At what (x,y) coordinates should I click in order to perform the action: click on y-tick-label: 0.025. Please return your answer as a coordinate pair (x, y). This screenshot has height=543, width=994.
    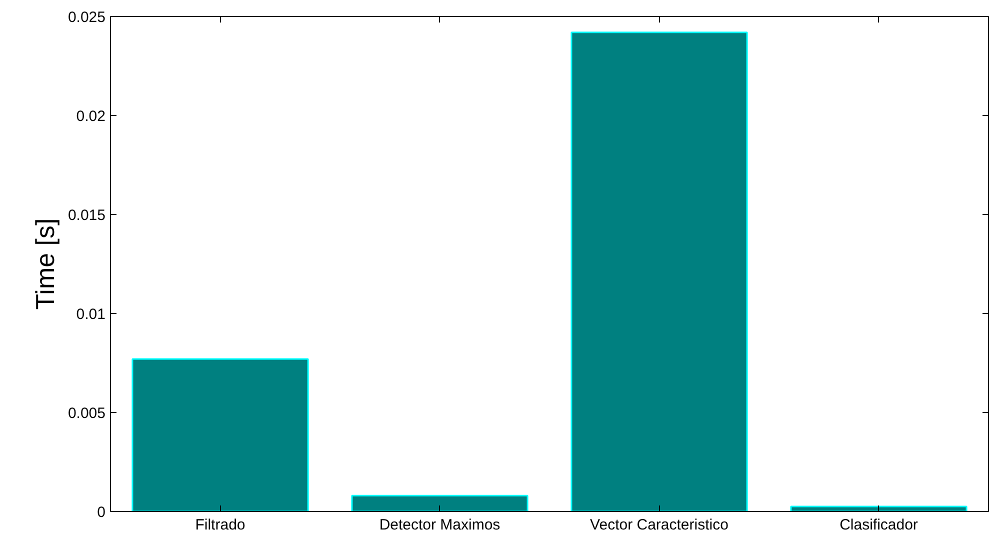
    Looking at the image, I should click on (87, 17).